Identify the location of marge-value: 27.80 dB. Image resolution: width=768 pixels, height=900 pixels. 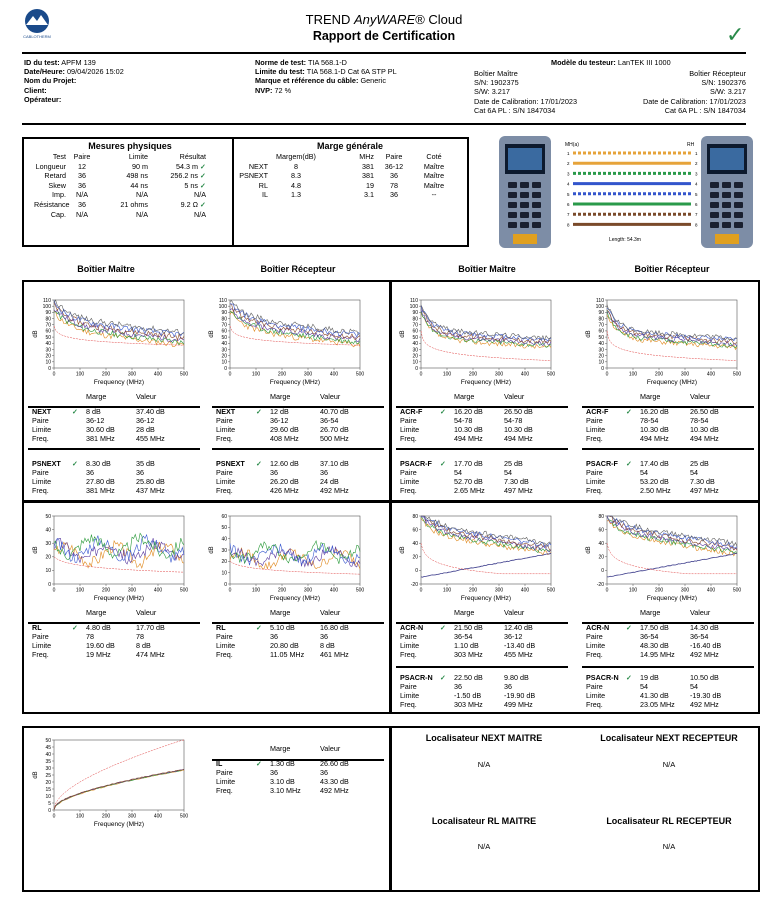
(100, 481).